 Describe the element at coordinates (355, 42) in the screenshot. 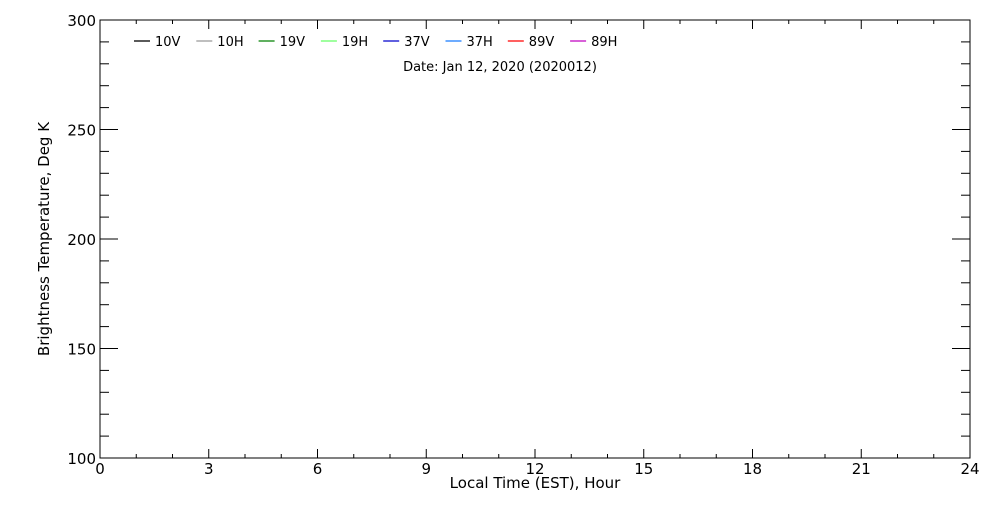

I see `legend-label: 19H` at that location.